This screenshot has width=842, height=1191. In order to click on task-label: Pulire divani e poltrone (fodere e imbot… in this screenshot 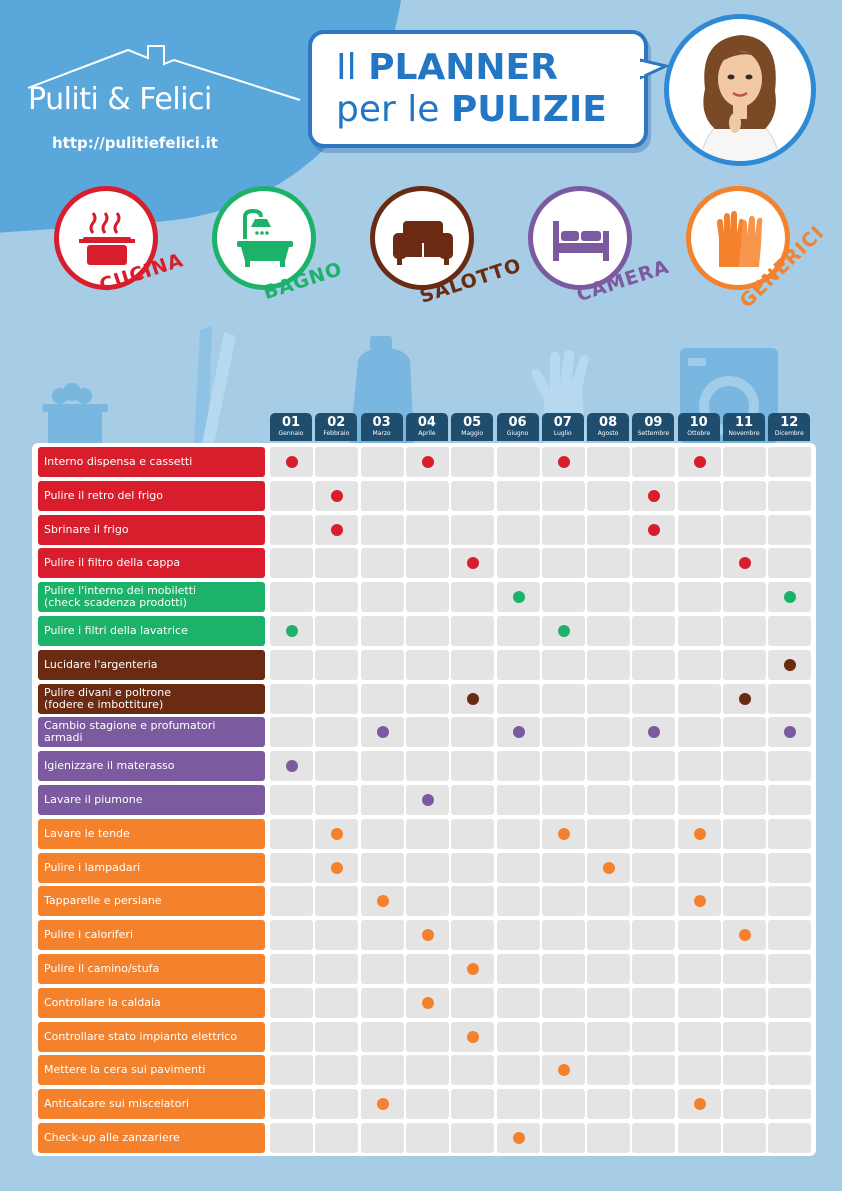, I will do `click(151, 698)`.